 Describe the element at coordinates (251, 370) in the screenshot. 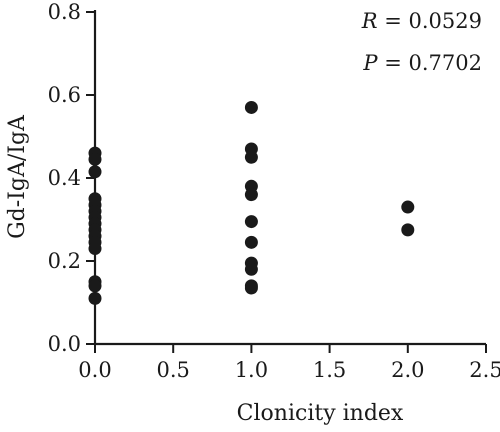

I see `x-tick-label: 1.0` at that location.